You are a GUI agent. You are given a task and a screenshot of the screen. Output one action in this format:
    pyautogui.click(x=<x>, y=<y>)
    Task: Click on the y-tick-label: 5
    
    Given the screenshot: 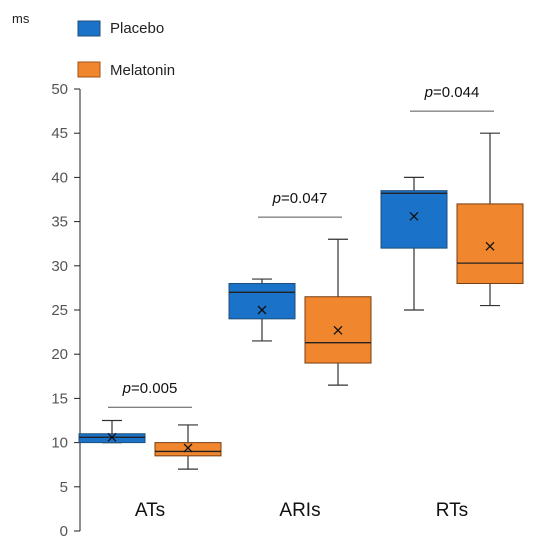 What is the action you would take?
    pyautogui.click(x=64, y=487)
    